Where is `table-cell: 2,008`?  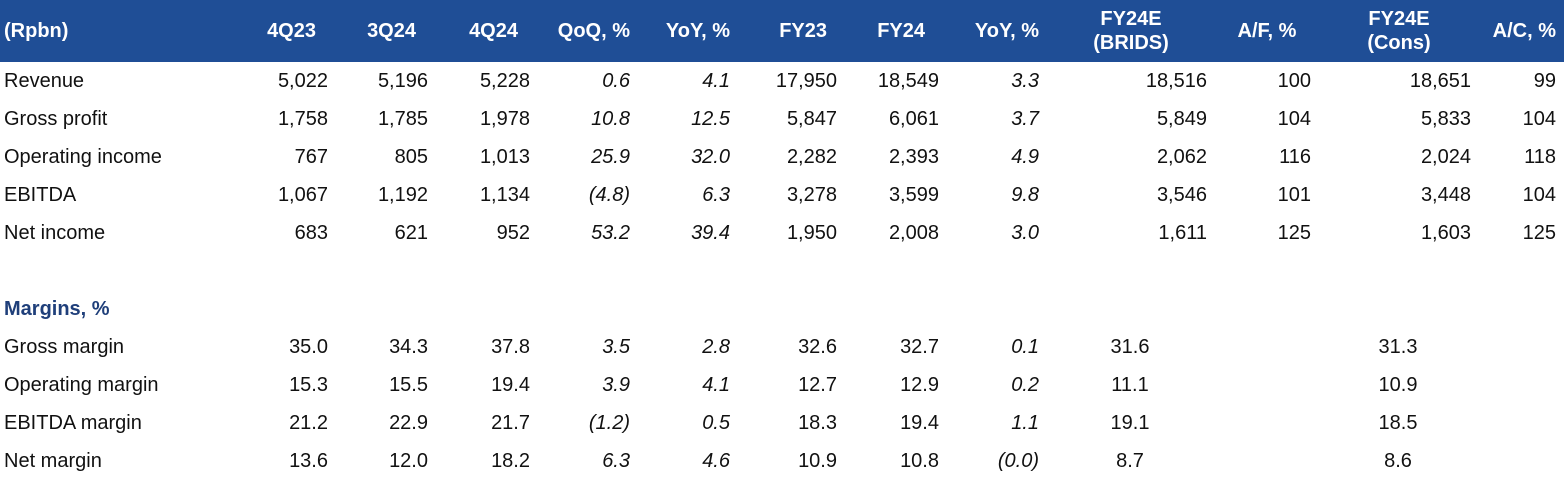
table-cell: 2,008 is located at coordinates (913, 232).